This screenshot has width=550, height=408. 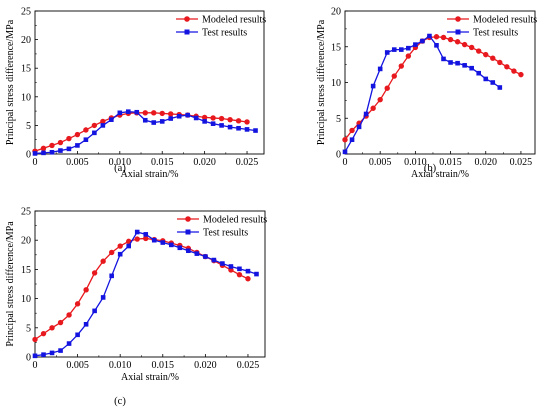 I want to click on x-tick-label: 0.015, so click(x=163, y=365).